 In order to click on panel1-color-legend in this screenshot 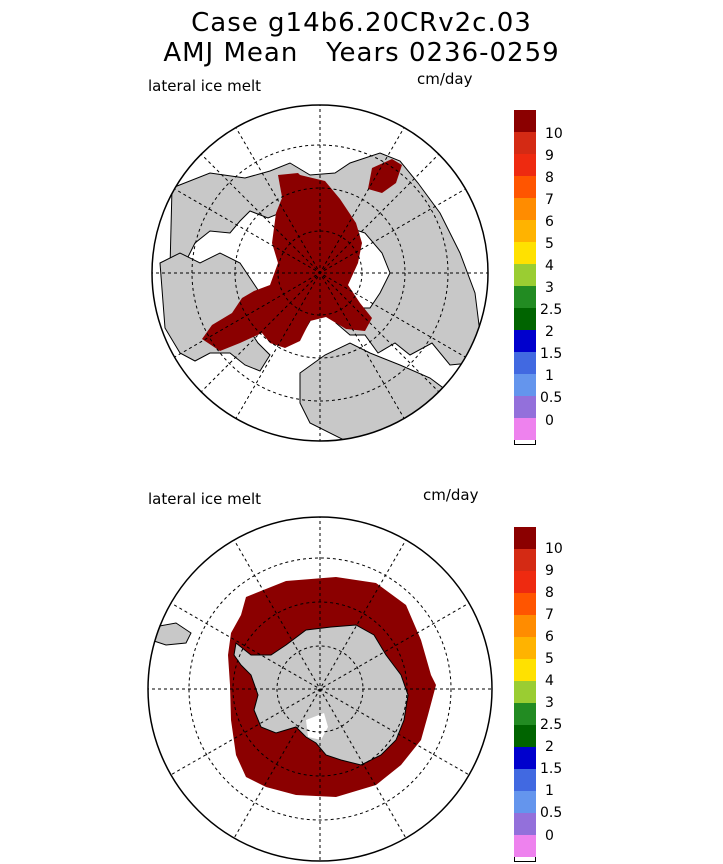, I will do `click(525, 277)`.